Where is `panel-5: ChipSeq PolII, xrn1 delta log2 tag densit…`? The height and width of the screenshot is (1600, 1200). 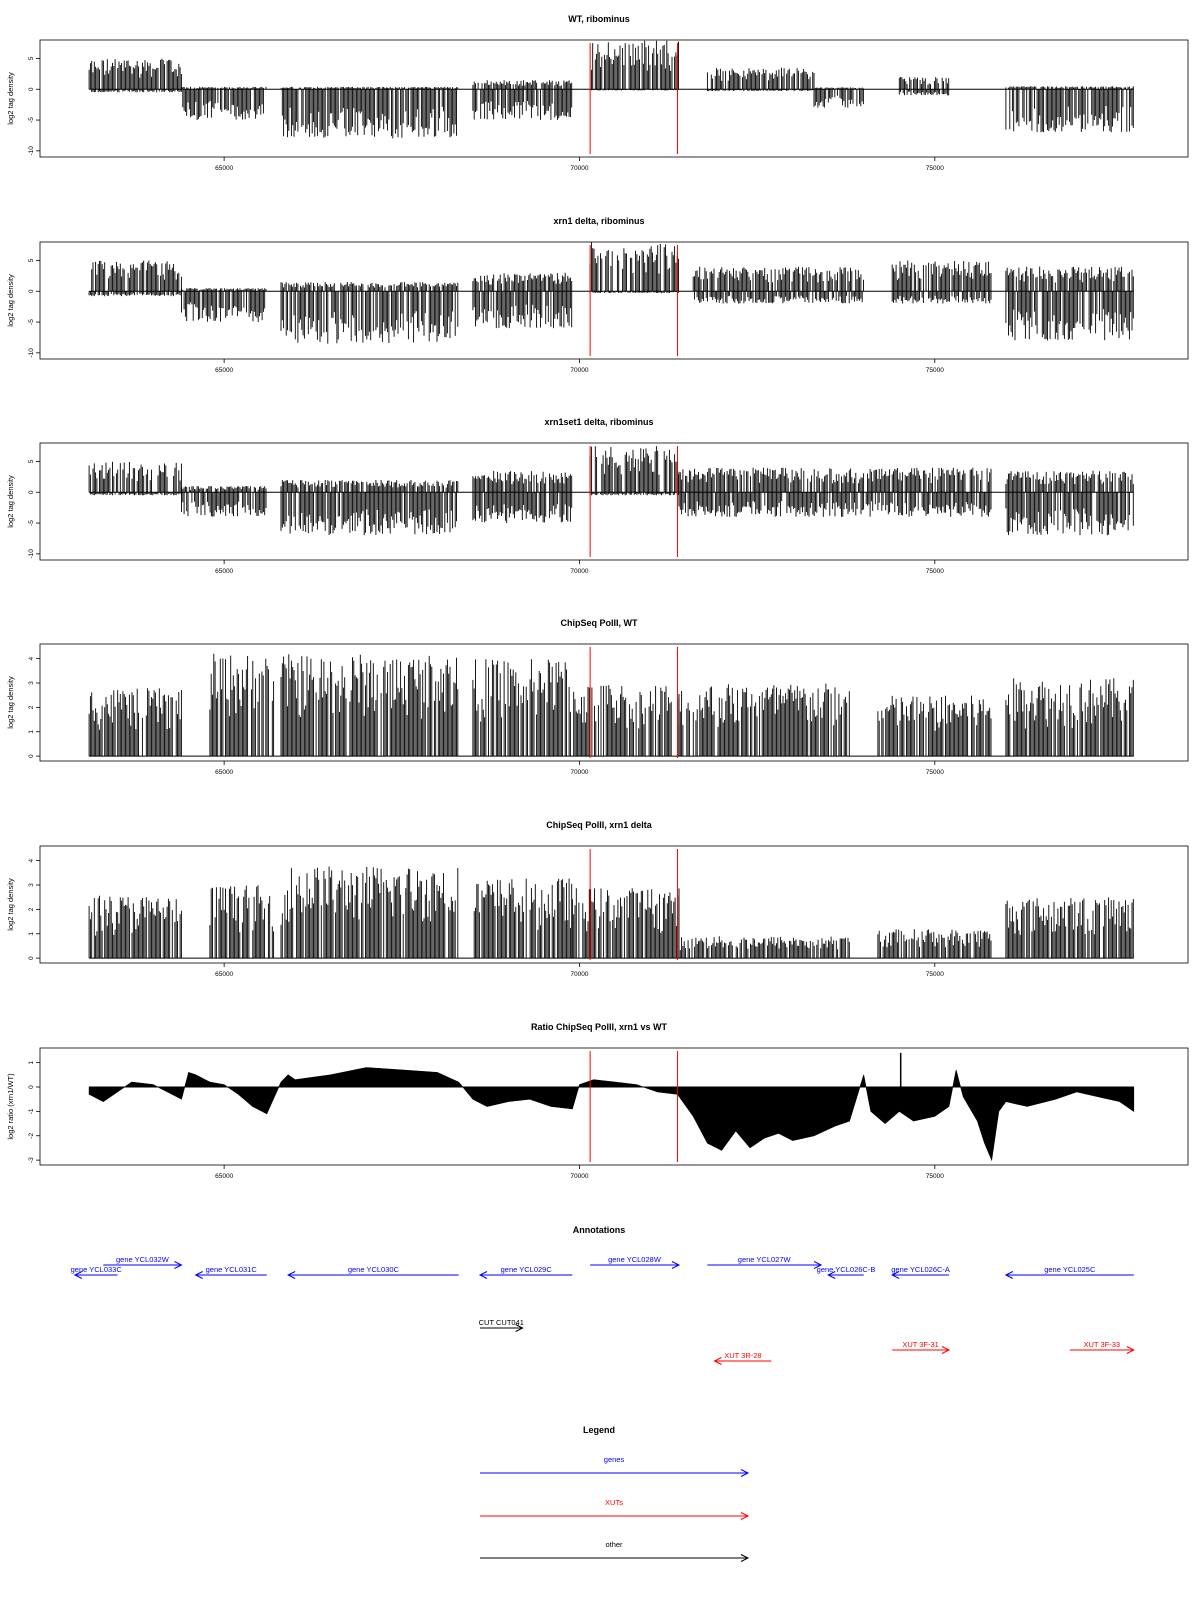 panel-5: ChipSeq PolII, xrn1 delta log2 tag densit… is located at coordinates (597, 899).